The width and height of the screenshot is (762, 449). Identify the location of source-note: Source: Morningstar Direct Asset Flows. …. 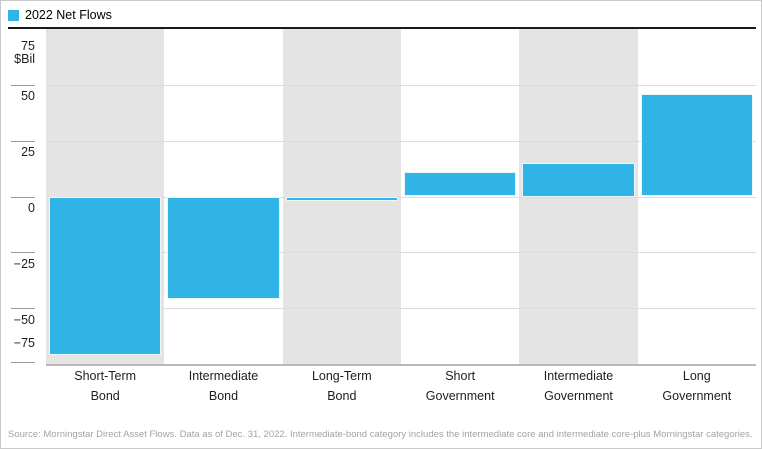
(380, 434).